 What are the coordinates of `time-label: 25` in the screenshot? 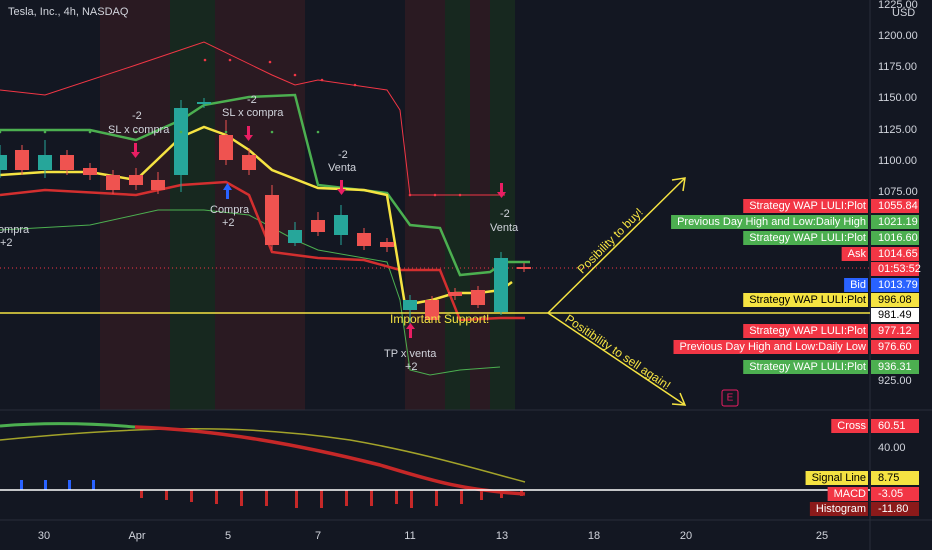 It's located at (822, 536).